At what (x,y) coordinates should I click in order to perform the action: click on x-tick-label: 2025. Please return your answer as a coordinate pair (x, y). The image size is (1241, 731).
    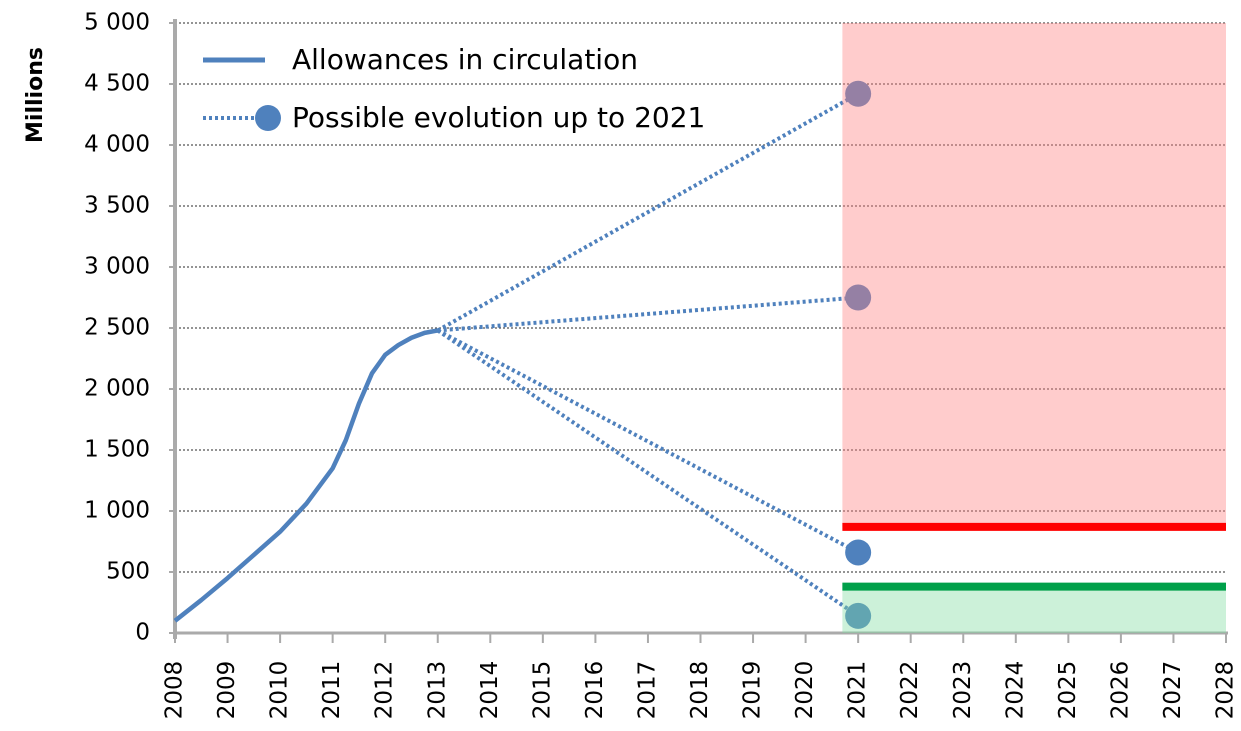
    Looking at the image, I should click on (1068, 690).